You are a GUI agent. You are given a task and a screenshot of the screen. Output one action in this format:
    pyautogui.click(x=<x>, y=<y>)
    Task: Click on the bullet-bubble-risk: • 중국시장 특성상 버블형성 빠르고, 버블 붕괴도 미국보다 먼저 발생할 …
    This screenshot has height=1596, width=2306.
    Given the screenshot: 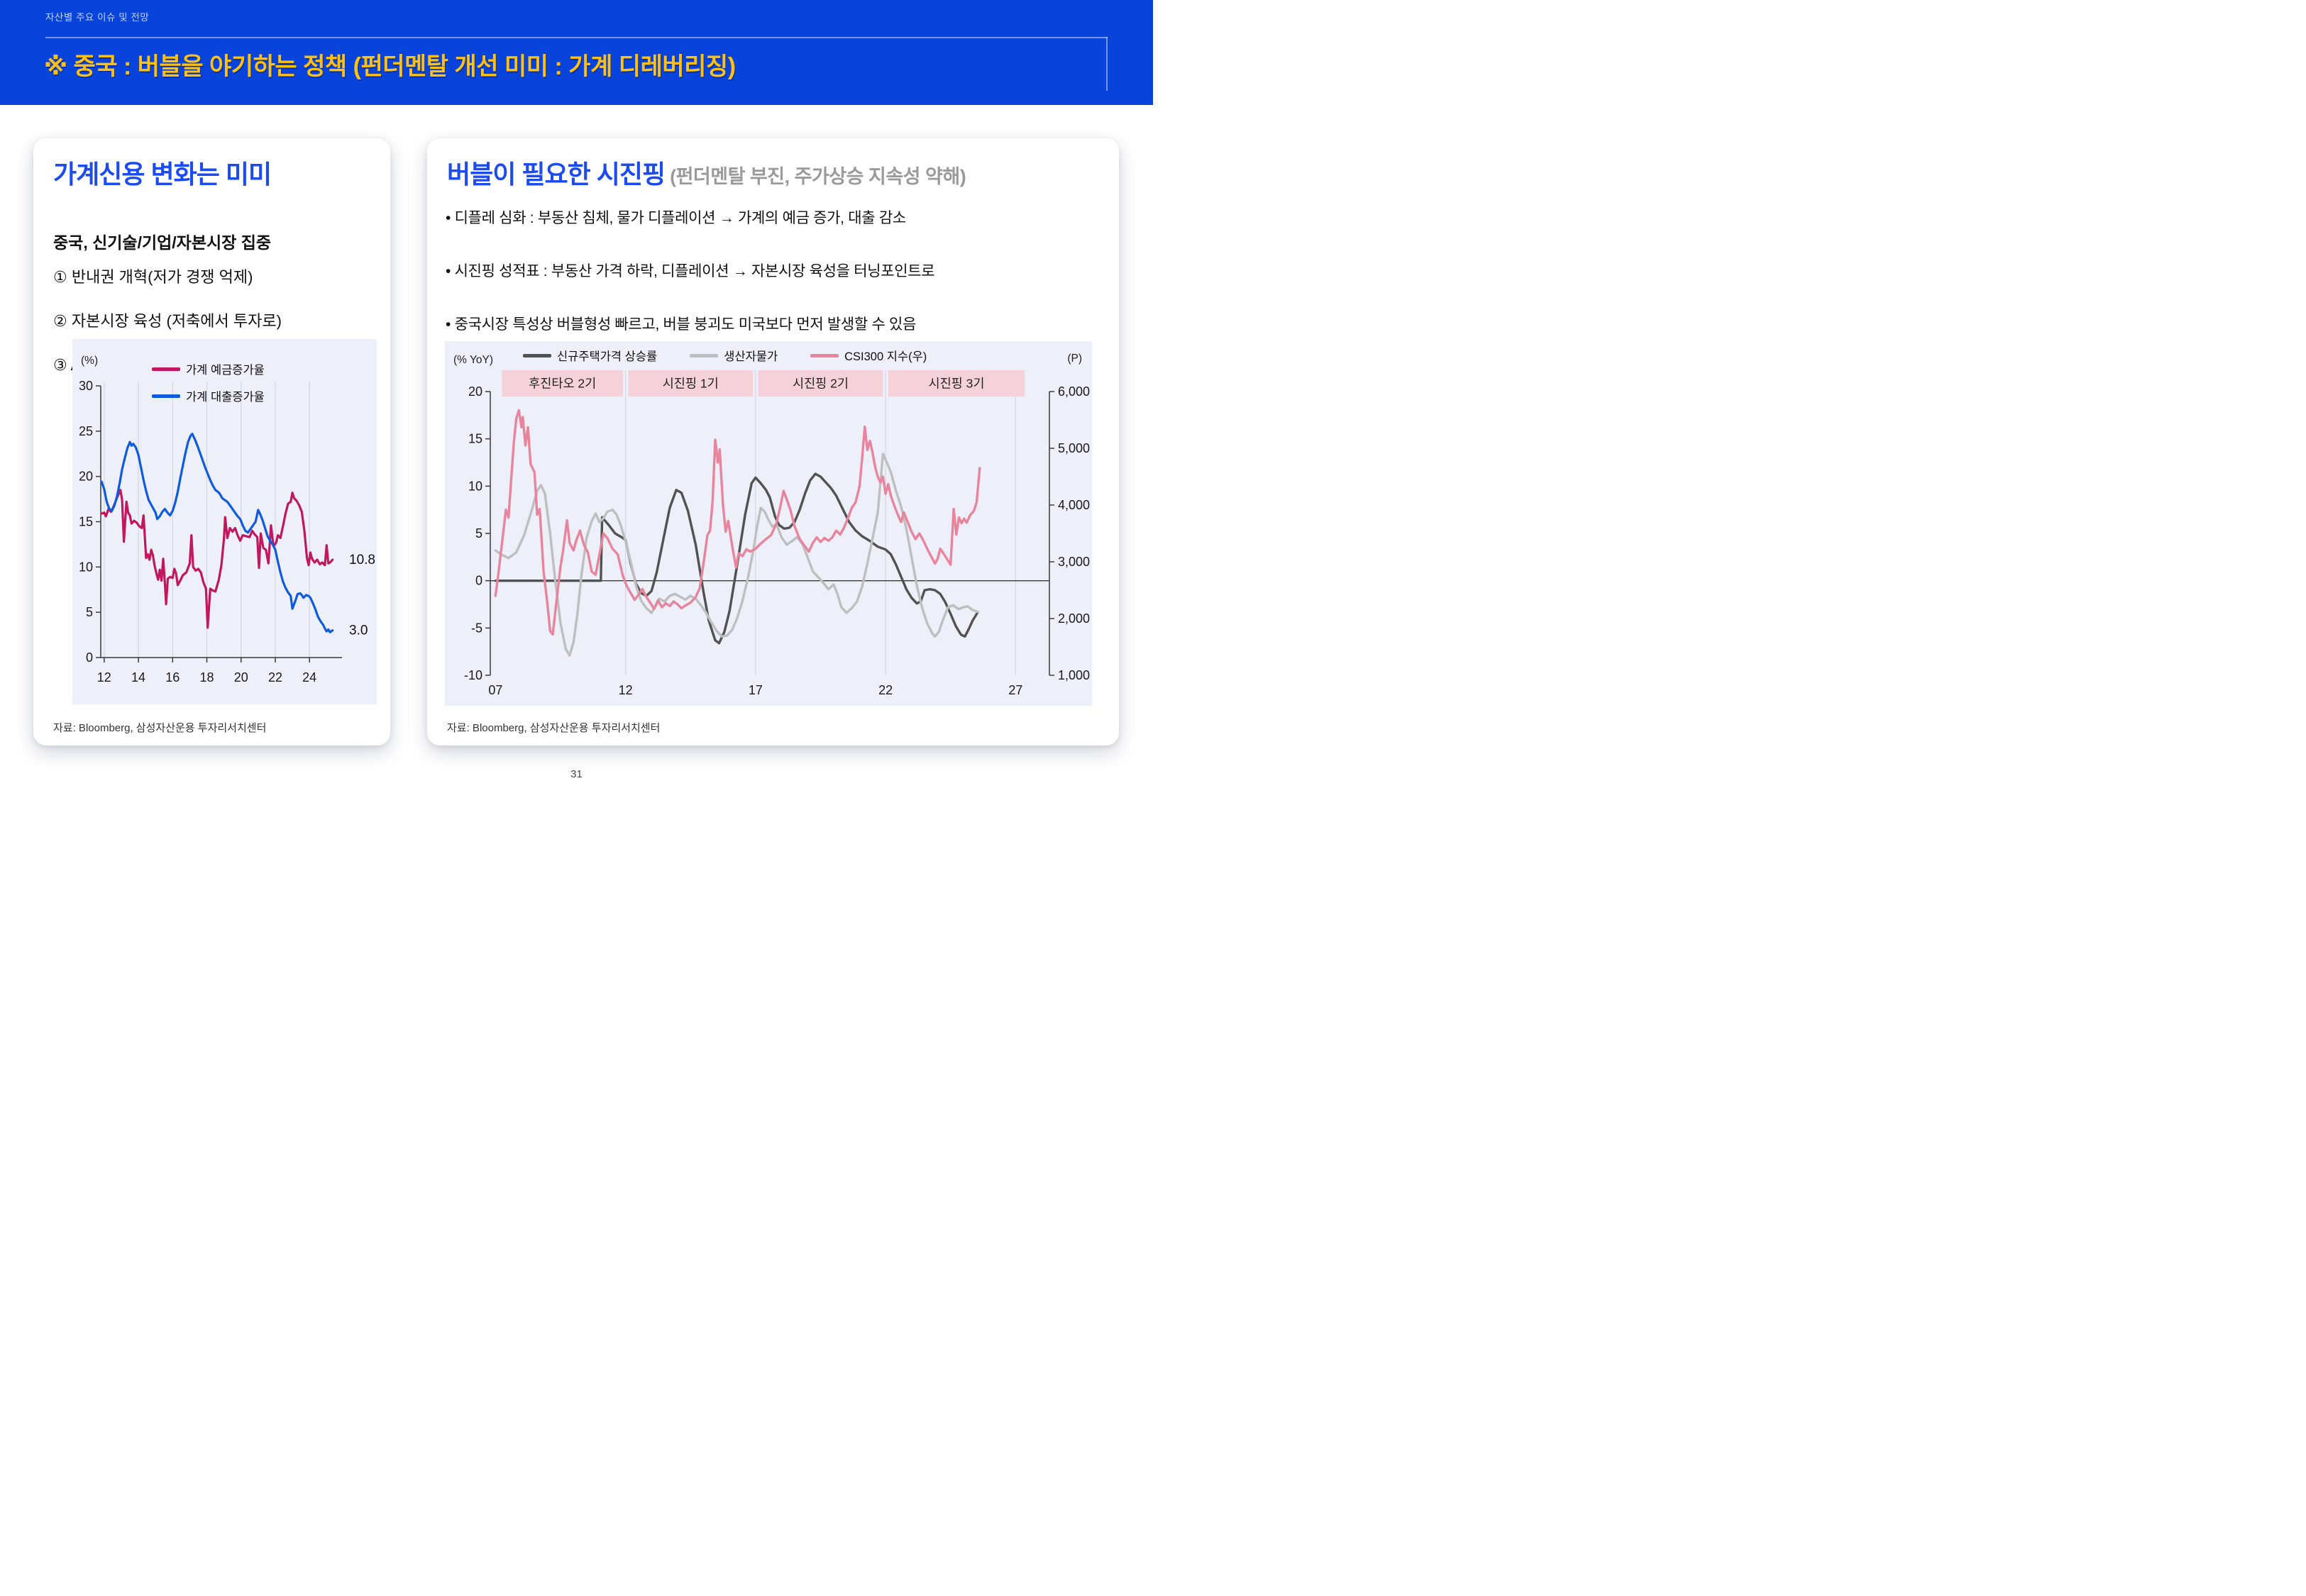 What is the action you would take?
    pyautogui.click(x=681, y=324)
    